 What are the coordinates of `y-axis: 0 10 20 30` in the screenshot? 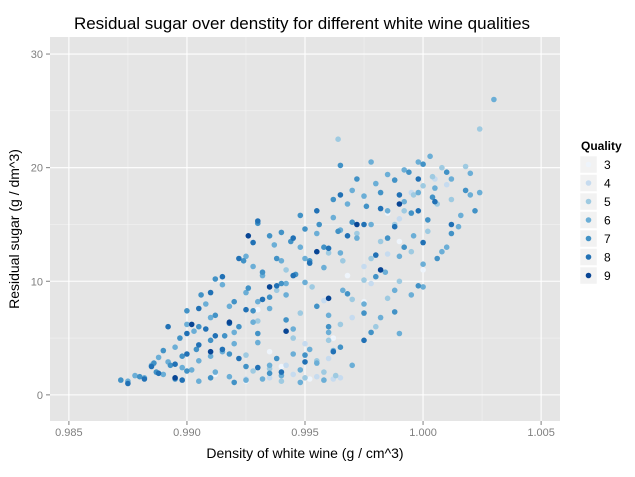 It's located at (40, 225).